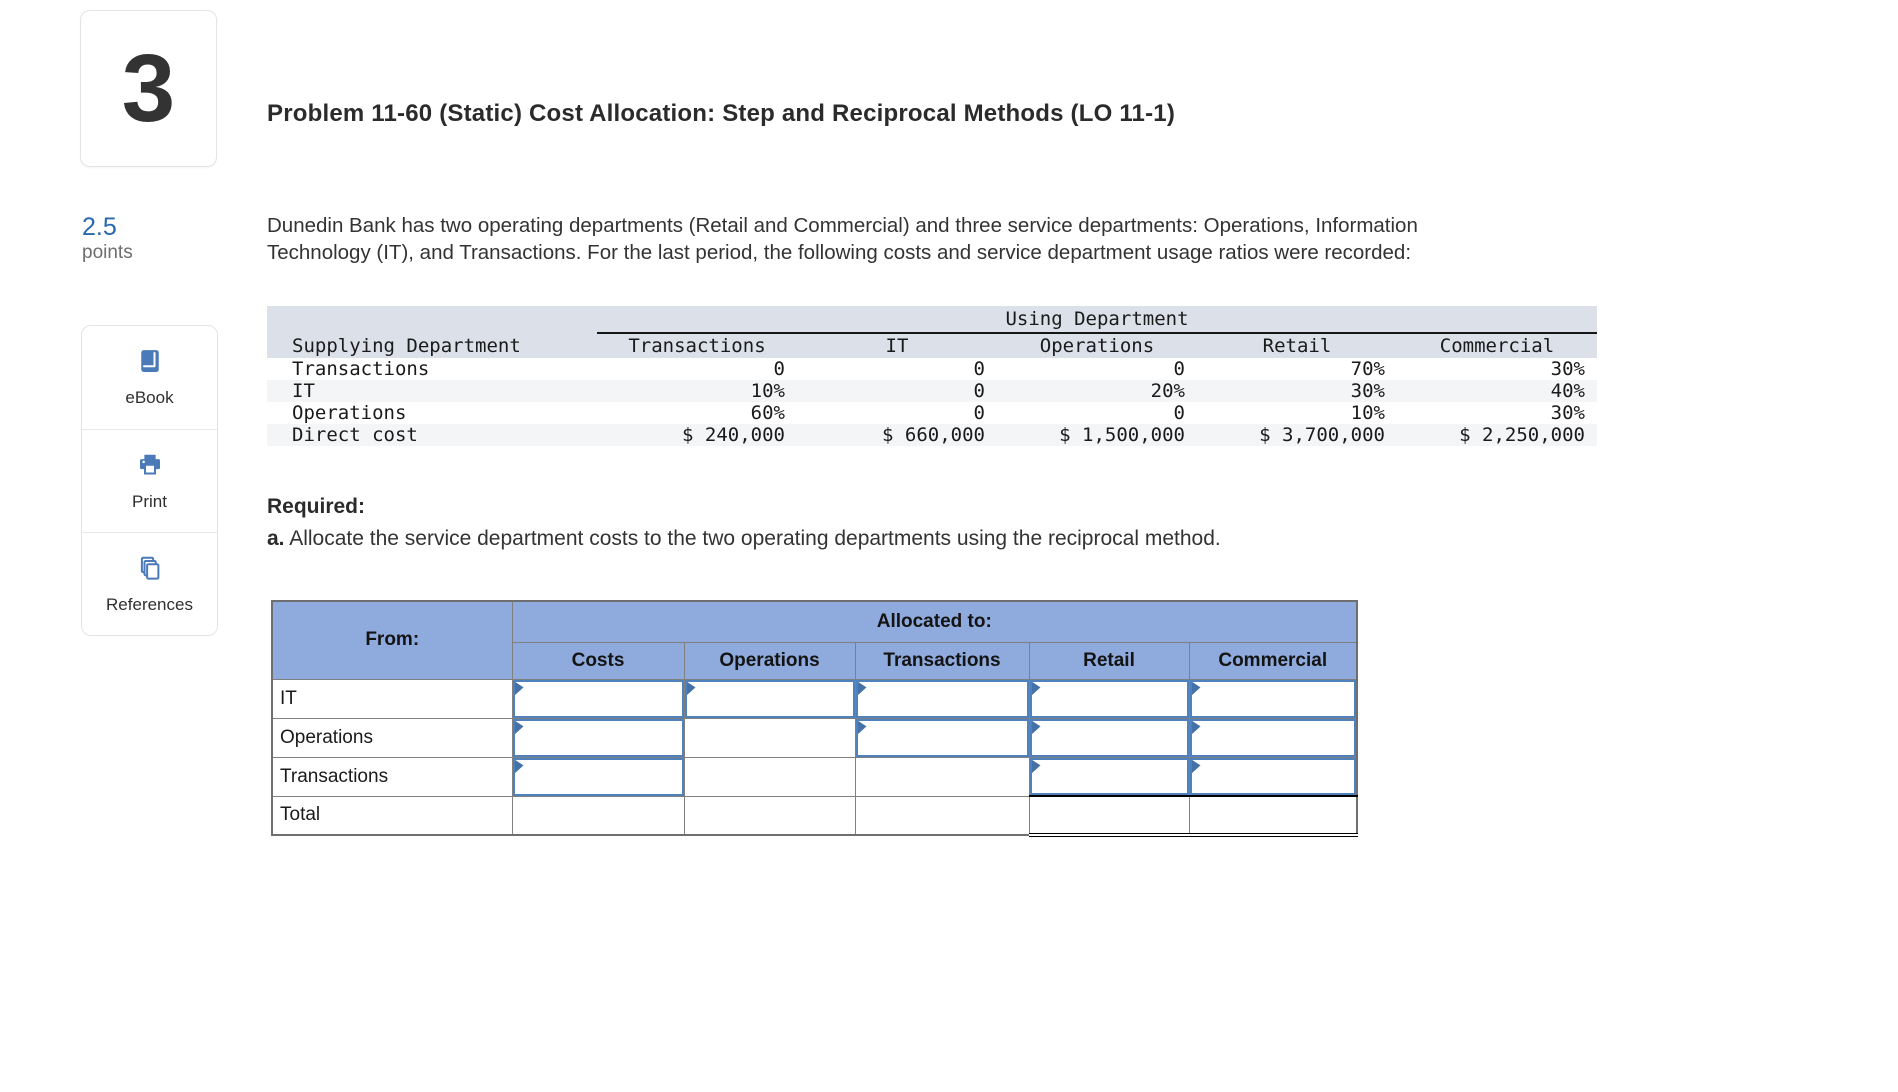 The height and width of the screenshot is (1092, 1898). Describe the element at coordinates (697, 435) in the screenshot. I see `usage-value: $ 240,000` at that location.